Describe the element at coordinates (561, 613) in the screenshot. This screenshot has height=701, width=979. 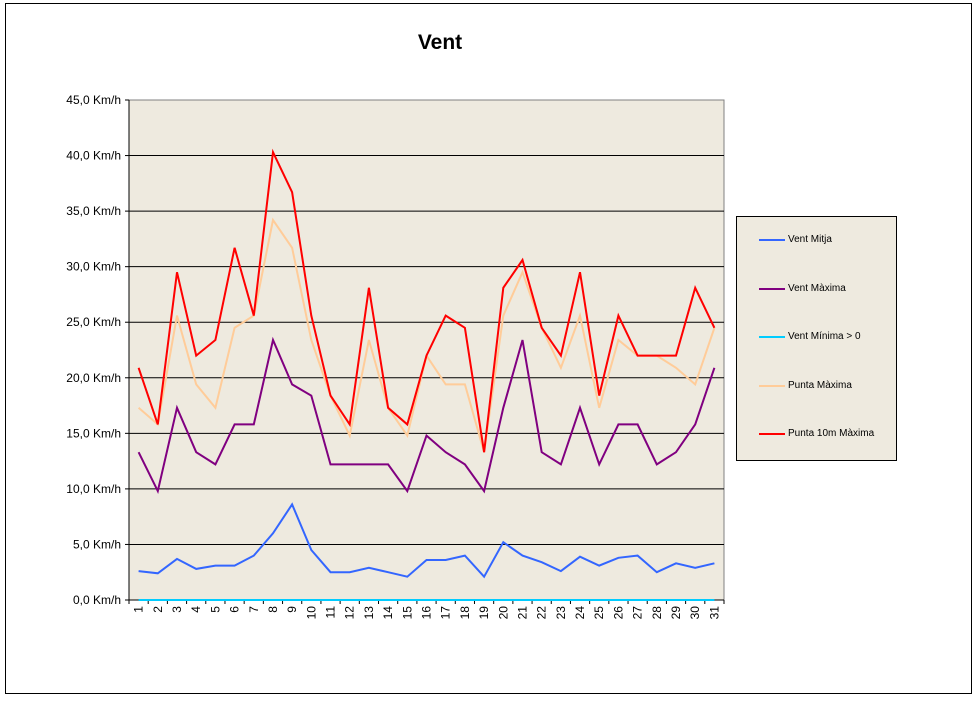
I see `x-tick-label: 23` at that location.